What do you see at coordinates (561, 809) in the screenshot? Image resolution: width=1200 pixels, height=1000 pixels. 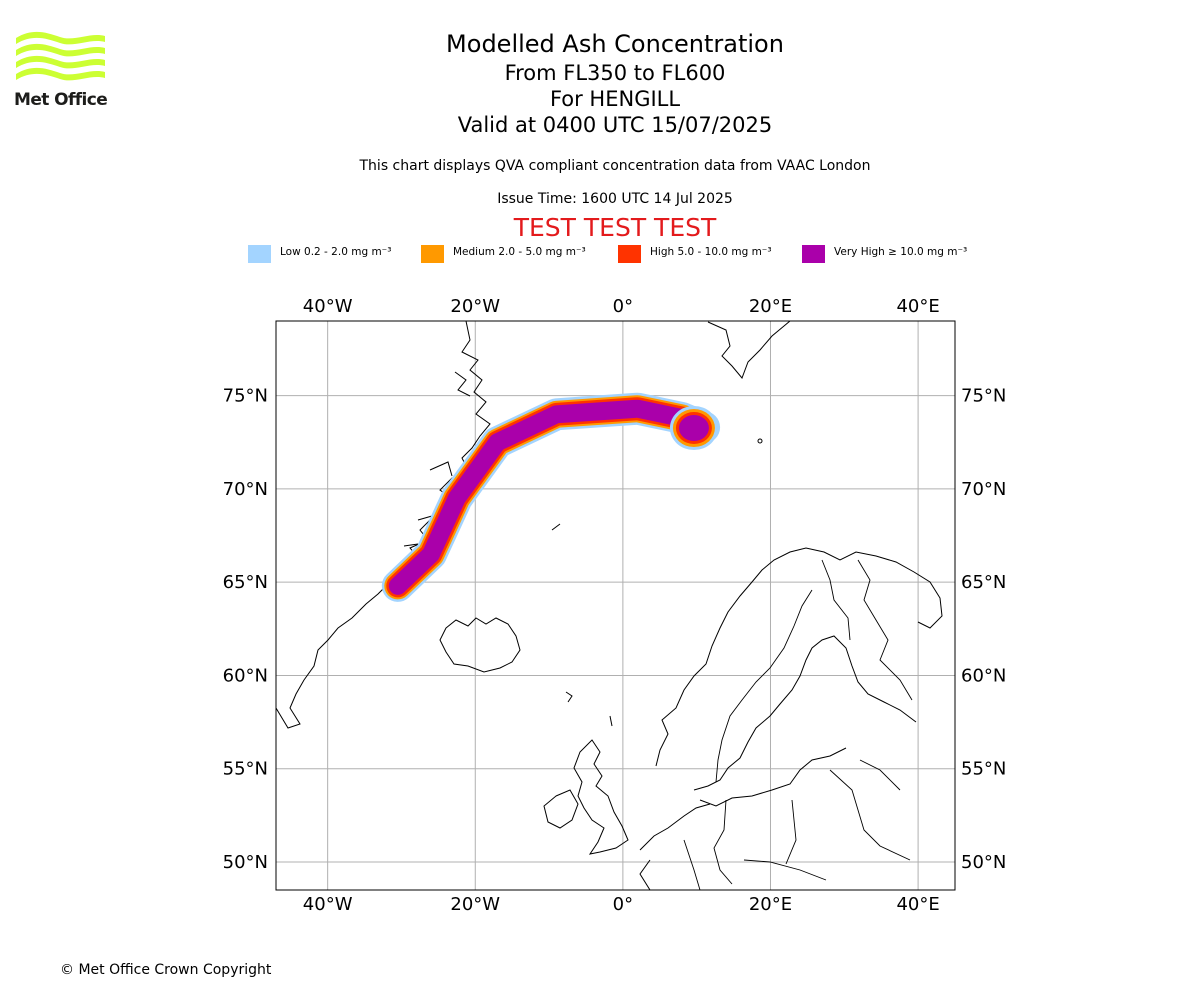 I see `ireland-coast` at bounding box center [561, 809].